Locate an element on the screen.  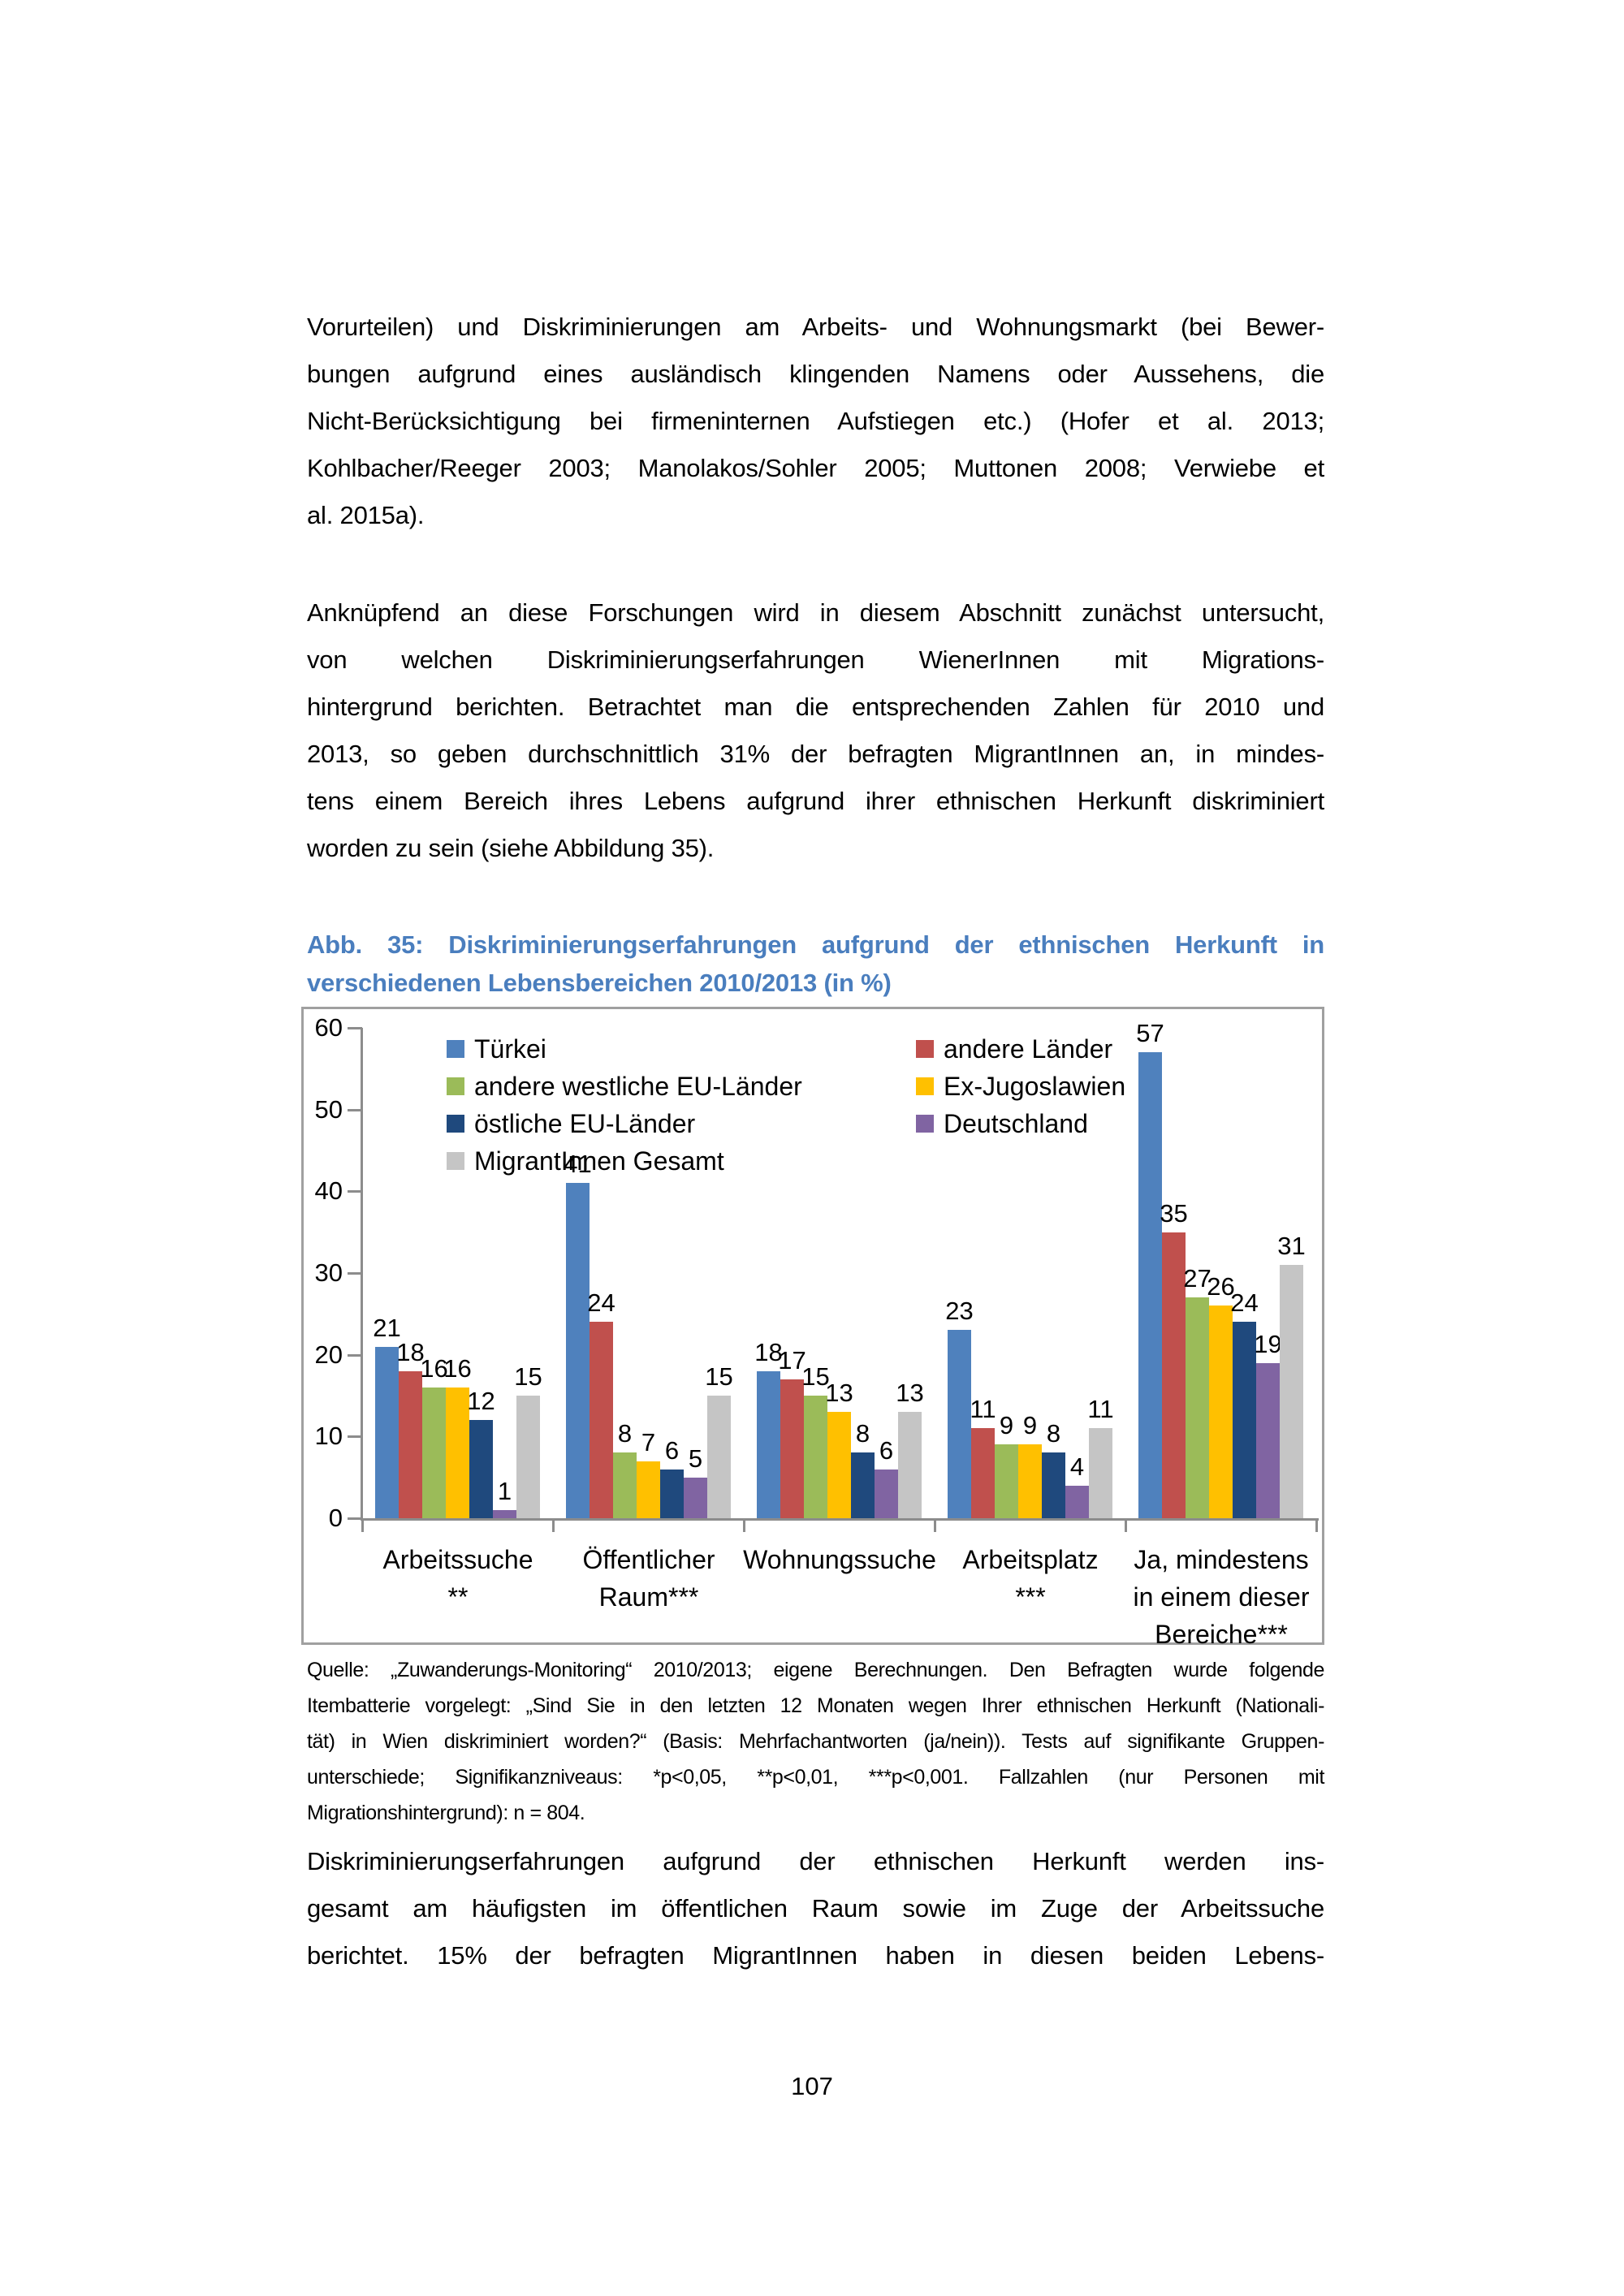
y-axis-label: 20 is located at coordinates (328, 1354).